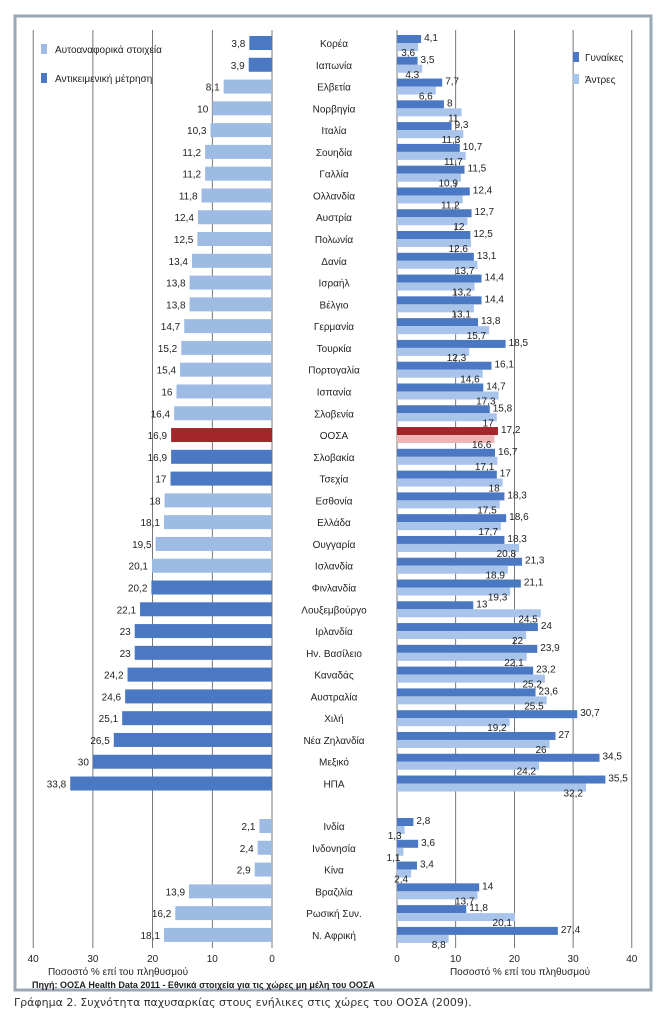 This screenshot has height=1024, width=669. I want to click on category-label: Πολωνία, so click(334, 240).